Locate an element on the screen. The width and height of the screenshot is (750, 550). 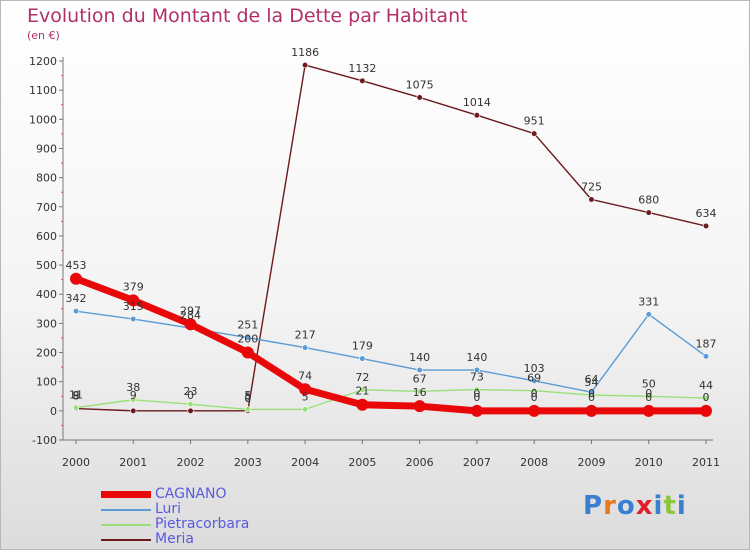
y-tick-label: 600 is located at coordinates (46, 236).